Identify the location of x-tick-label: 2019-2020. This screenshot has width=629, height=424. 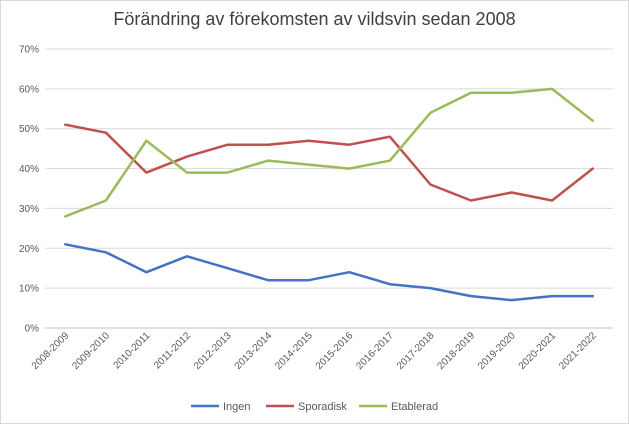
(497, 351).